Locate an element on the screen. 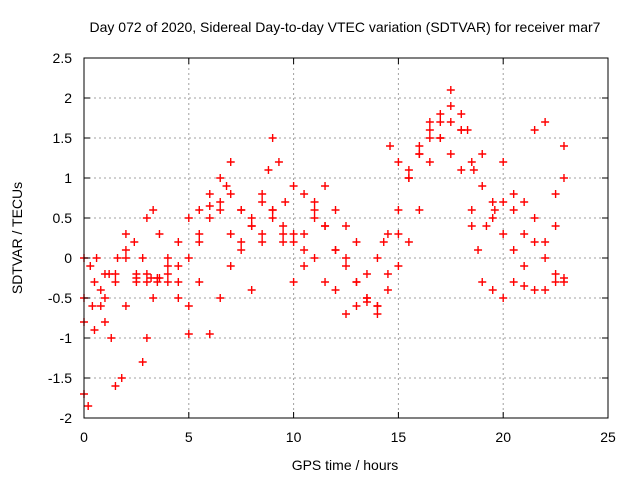 This screenshot has height=480, width=640. y-tick-label: 0 is located at coordinates (68, 258).